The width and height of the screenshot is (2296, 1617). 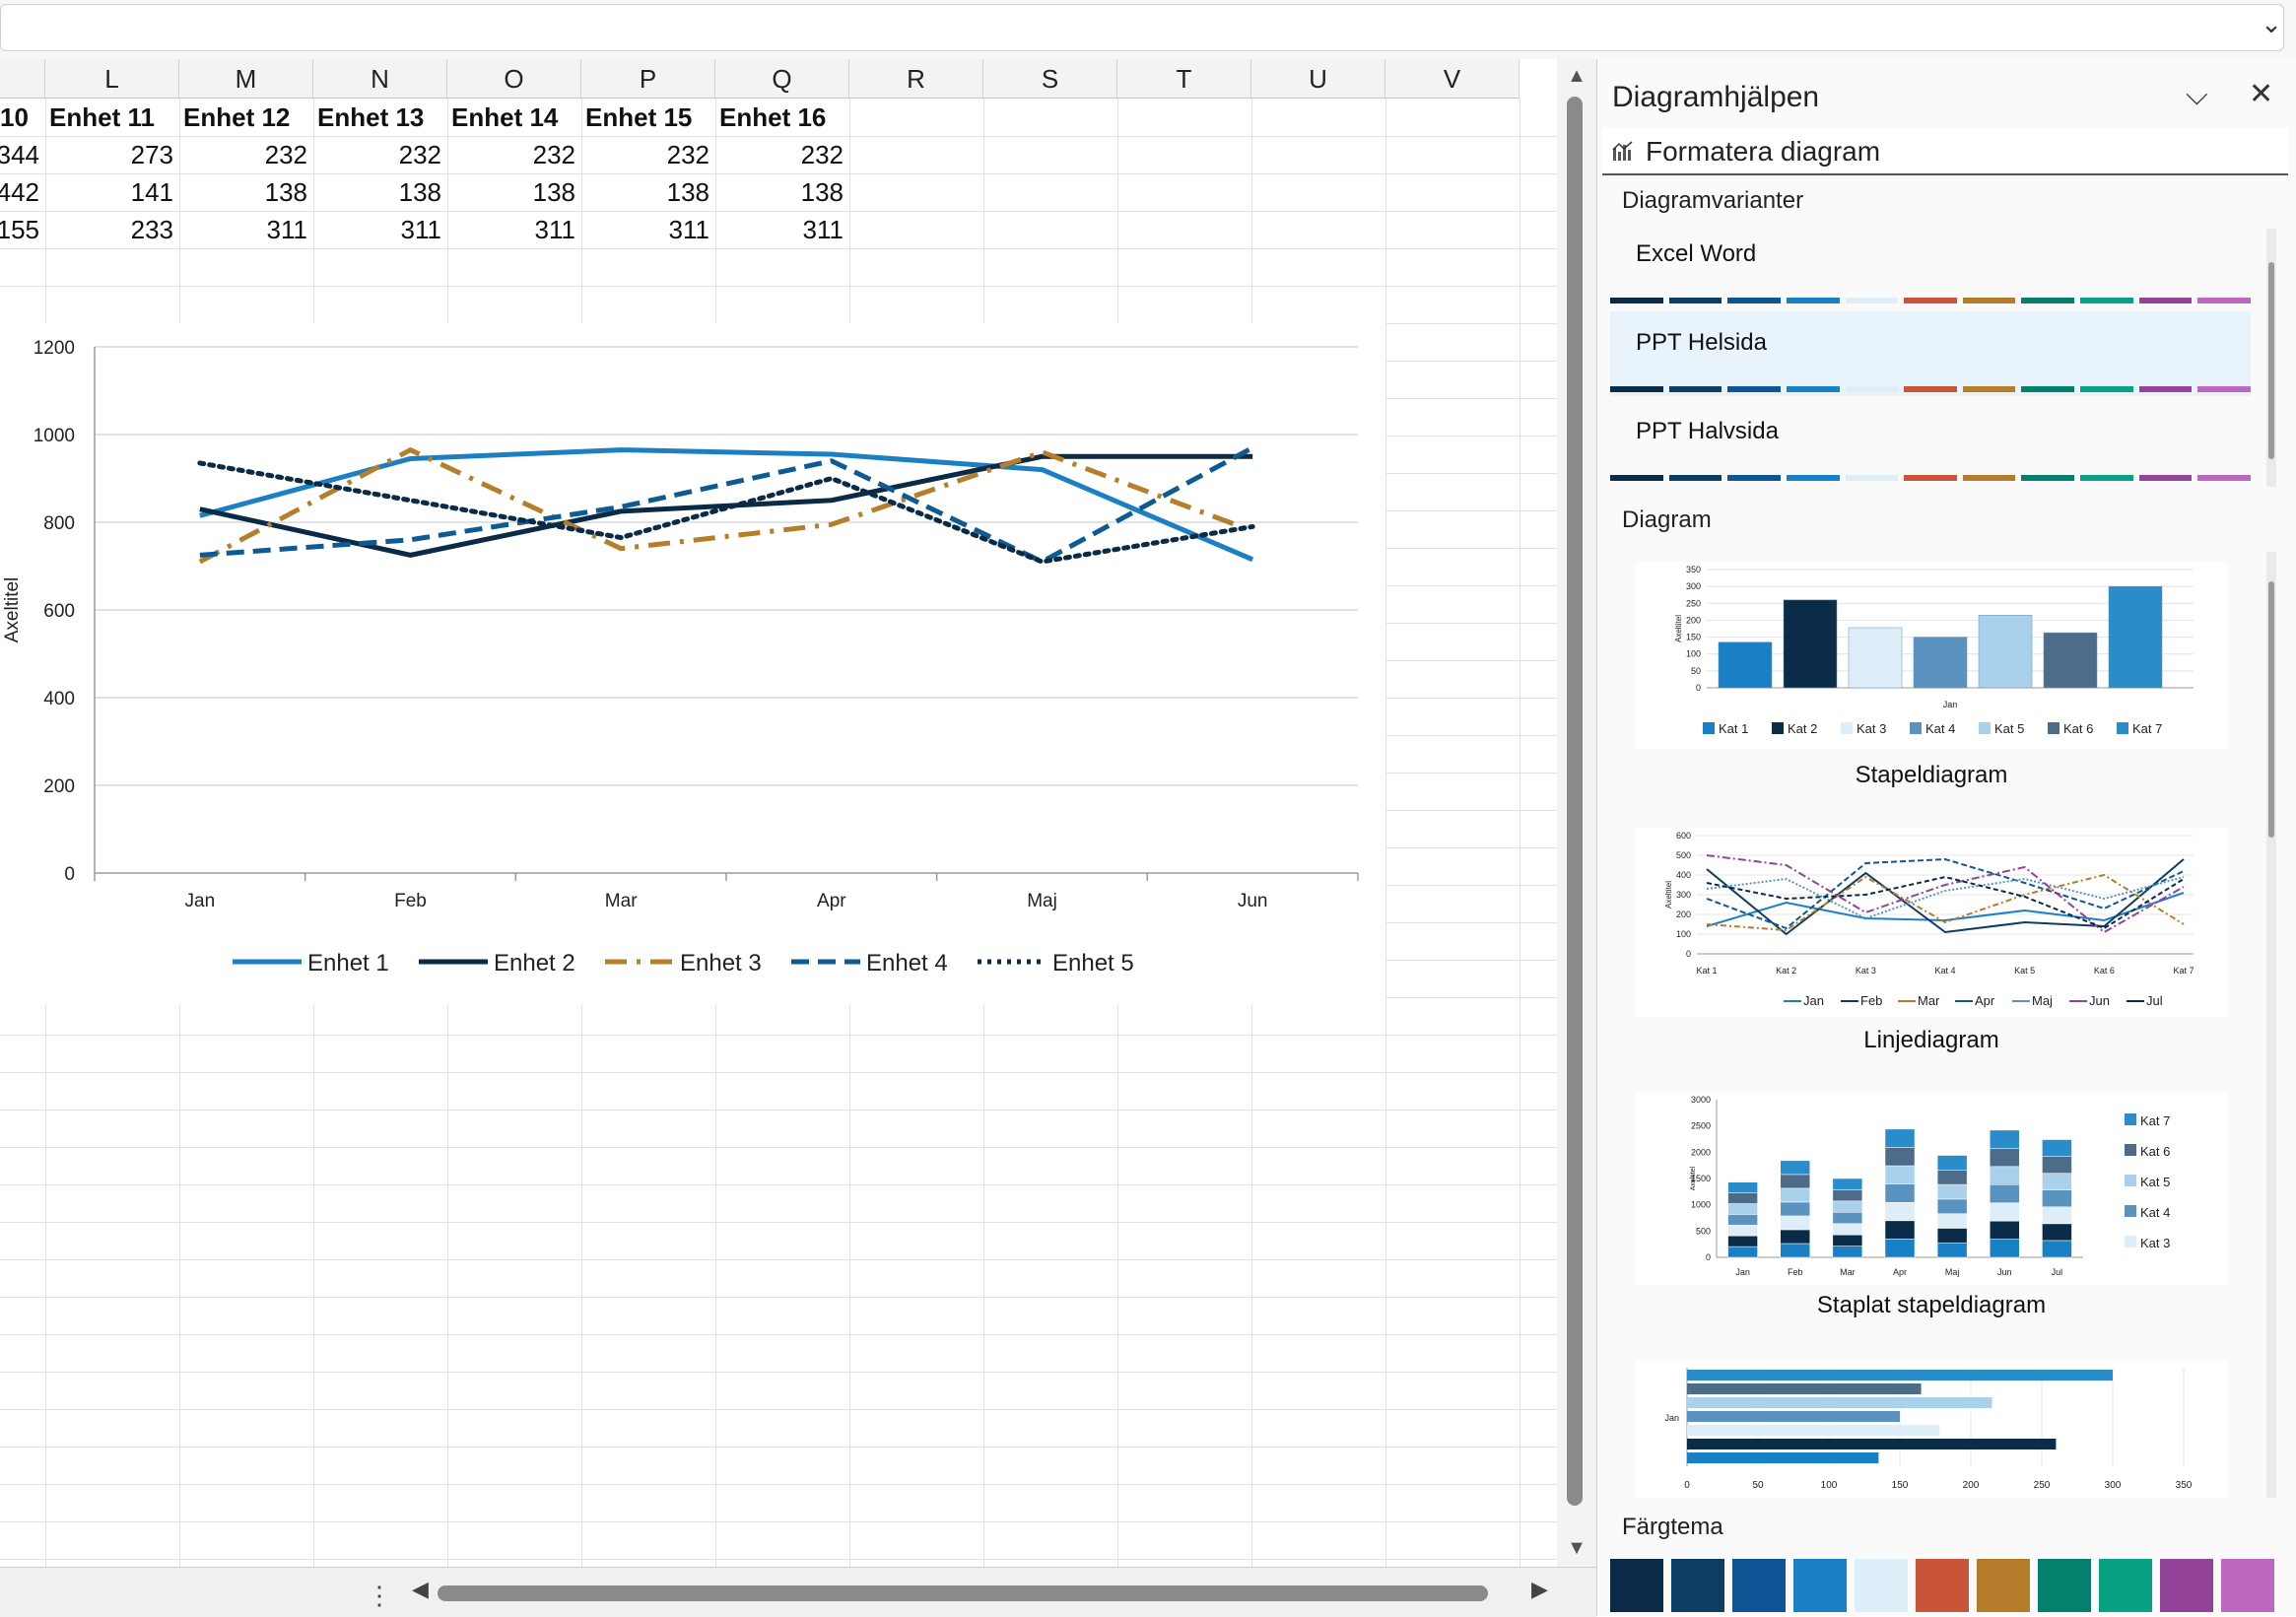 What do you see at coordinates (151, 230) in the screenshot?
I see `table-cell: 233` at bounding box center [151, 230].